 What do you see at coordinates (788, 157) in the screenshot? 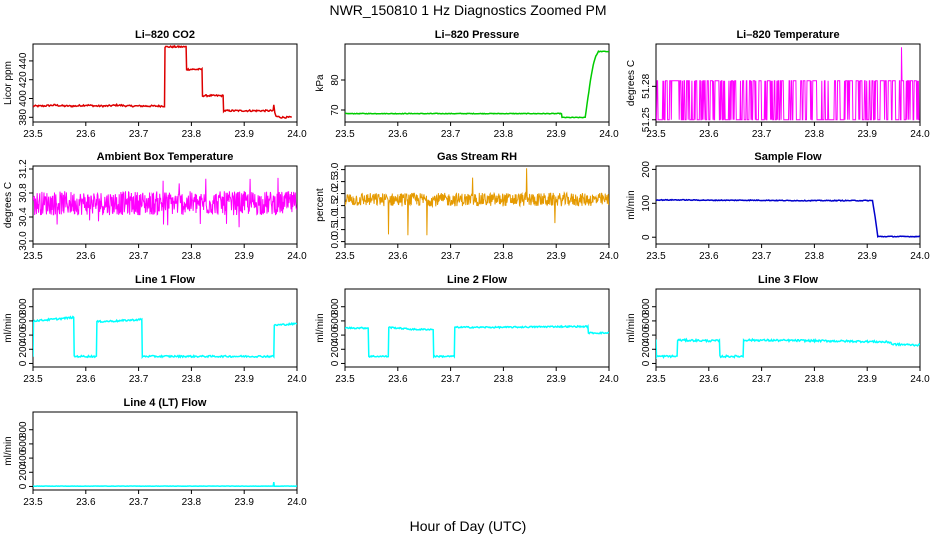
I see `panel-title: Sample Flow` at bounding box center [788, 157].